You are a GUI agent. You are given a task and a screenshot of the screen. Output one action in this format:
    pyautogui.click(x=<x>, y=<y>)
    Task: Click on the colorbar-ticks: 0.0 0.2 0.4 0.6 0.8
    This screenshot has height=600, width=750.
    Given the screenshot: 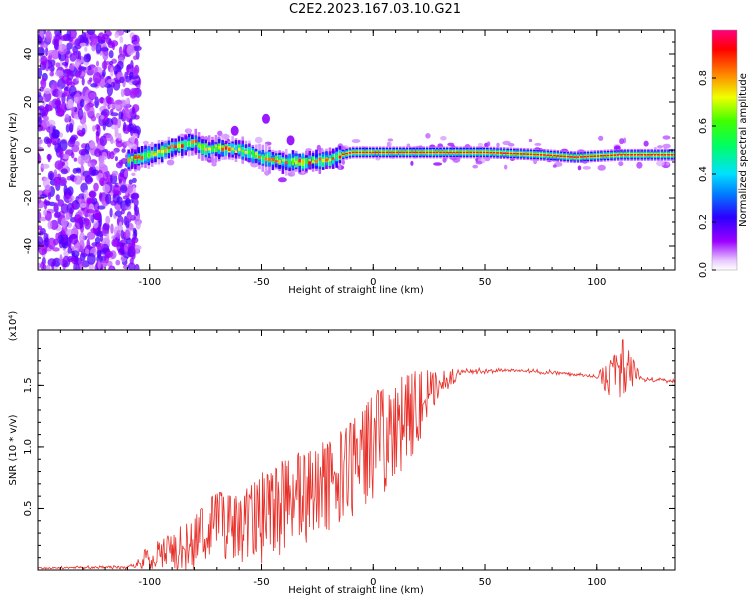 What is the action you would take?
    pyautogui.click(x=707, y=174)
    